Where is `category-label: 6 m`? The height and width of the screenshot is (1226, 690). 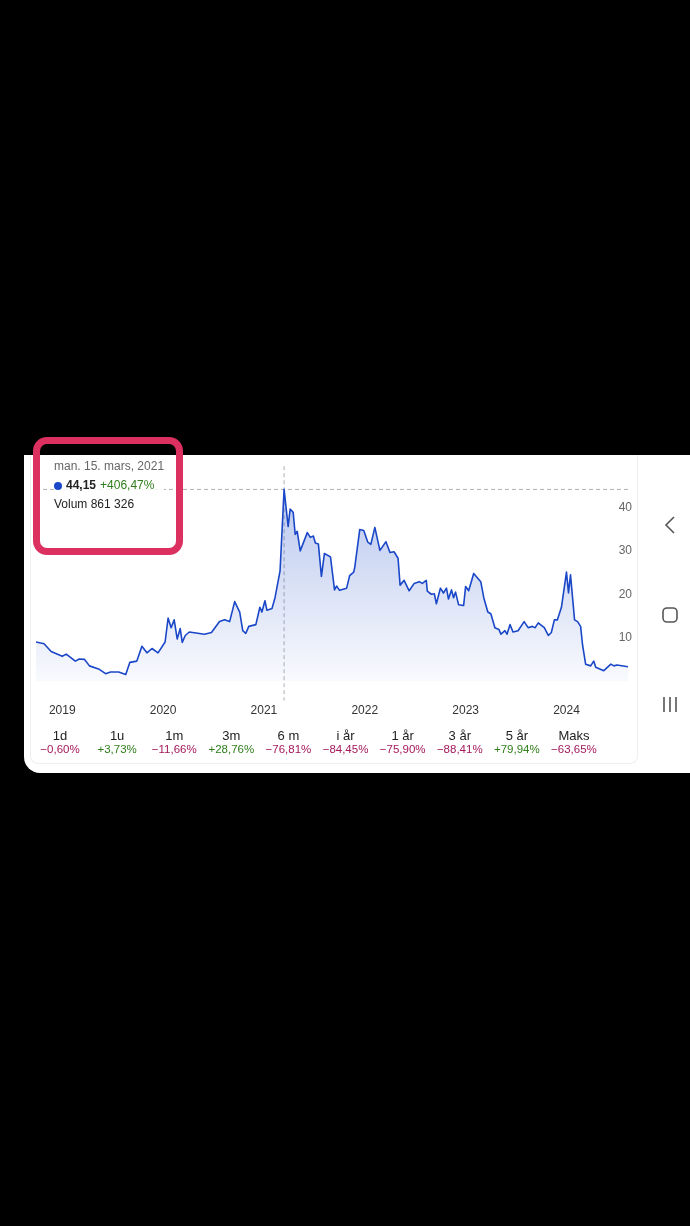
category-label: 6 m is located at coordinates (288, 735).